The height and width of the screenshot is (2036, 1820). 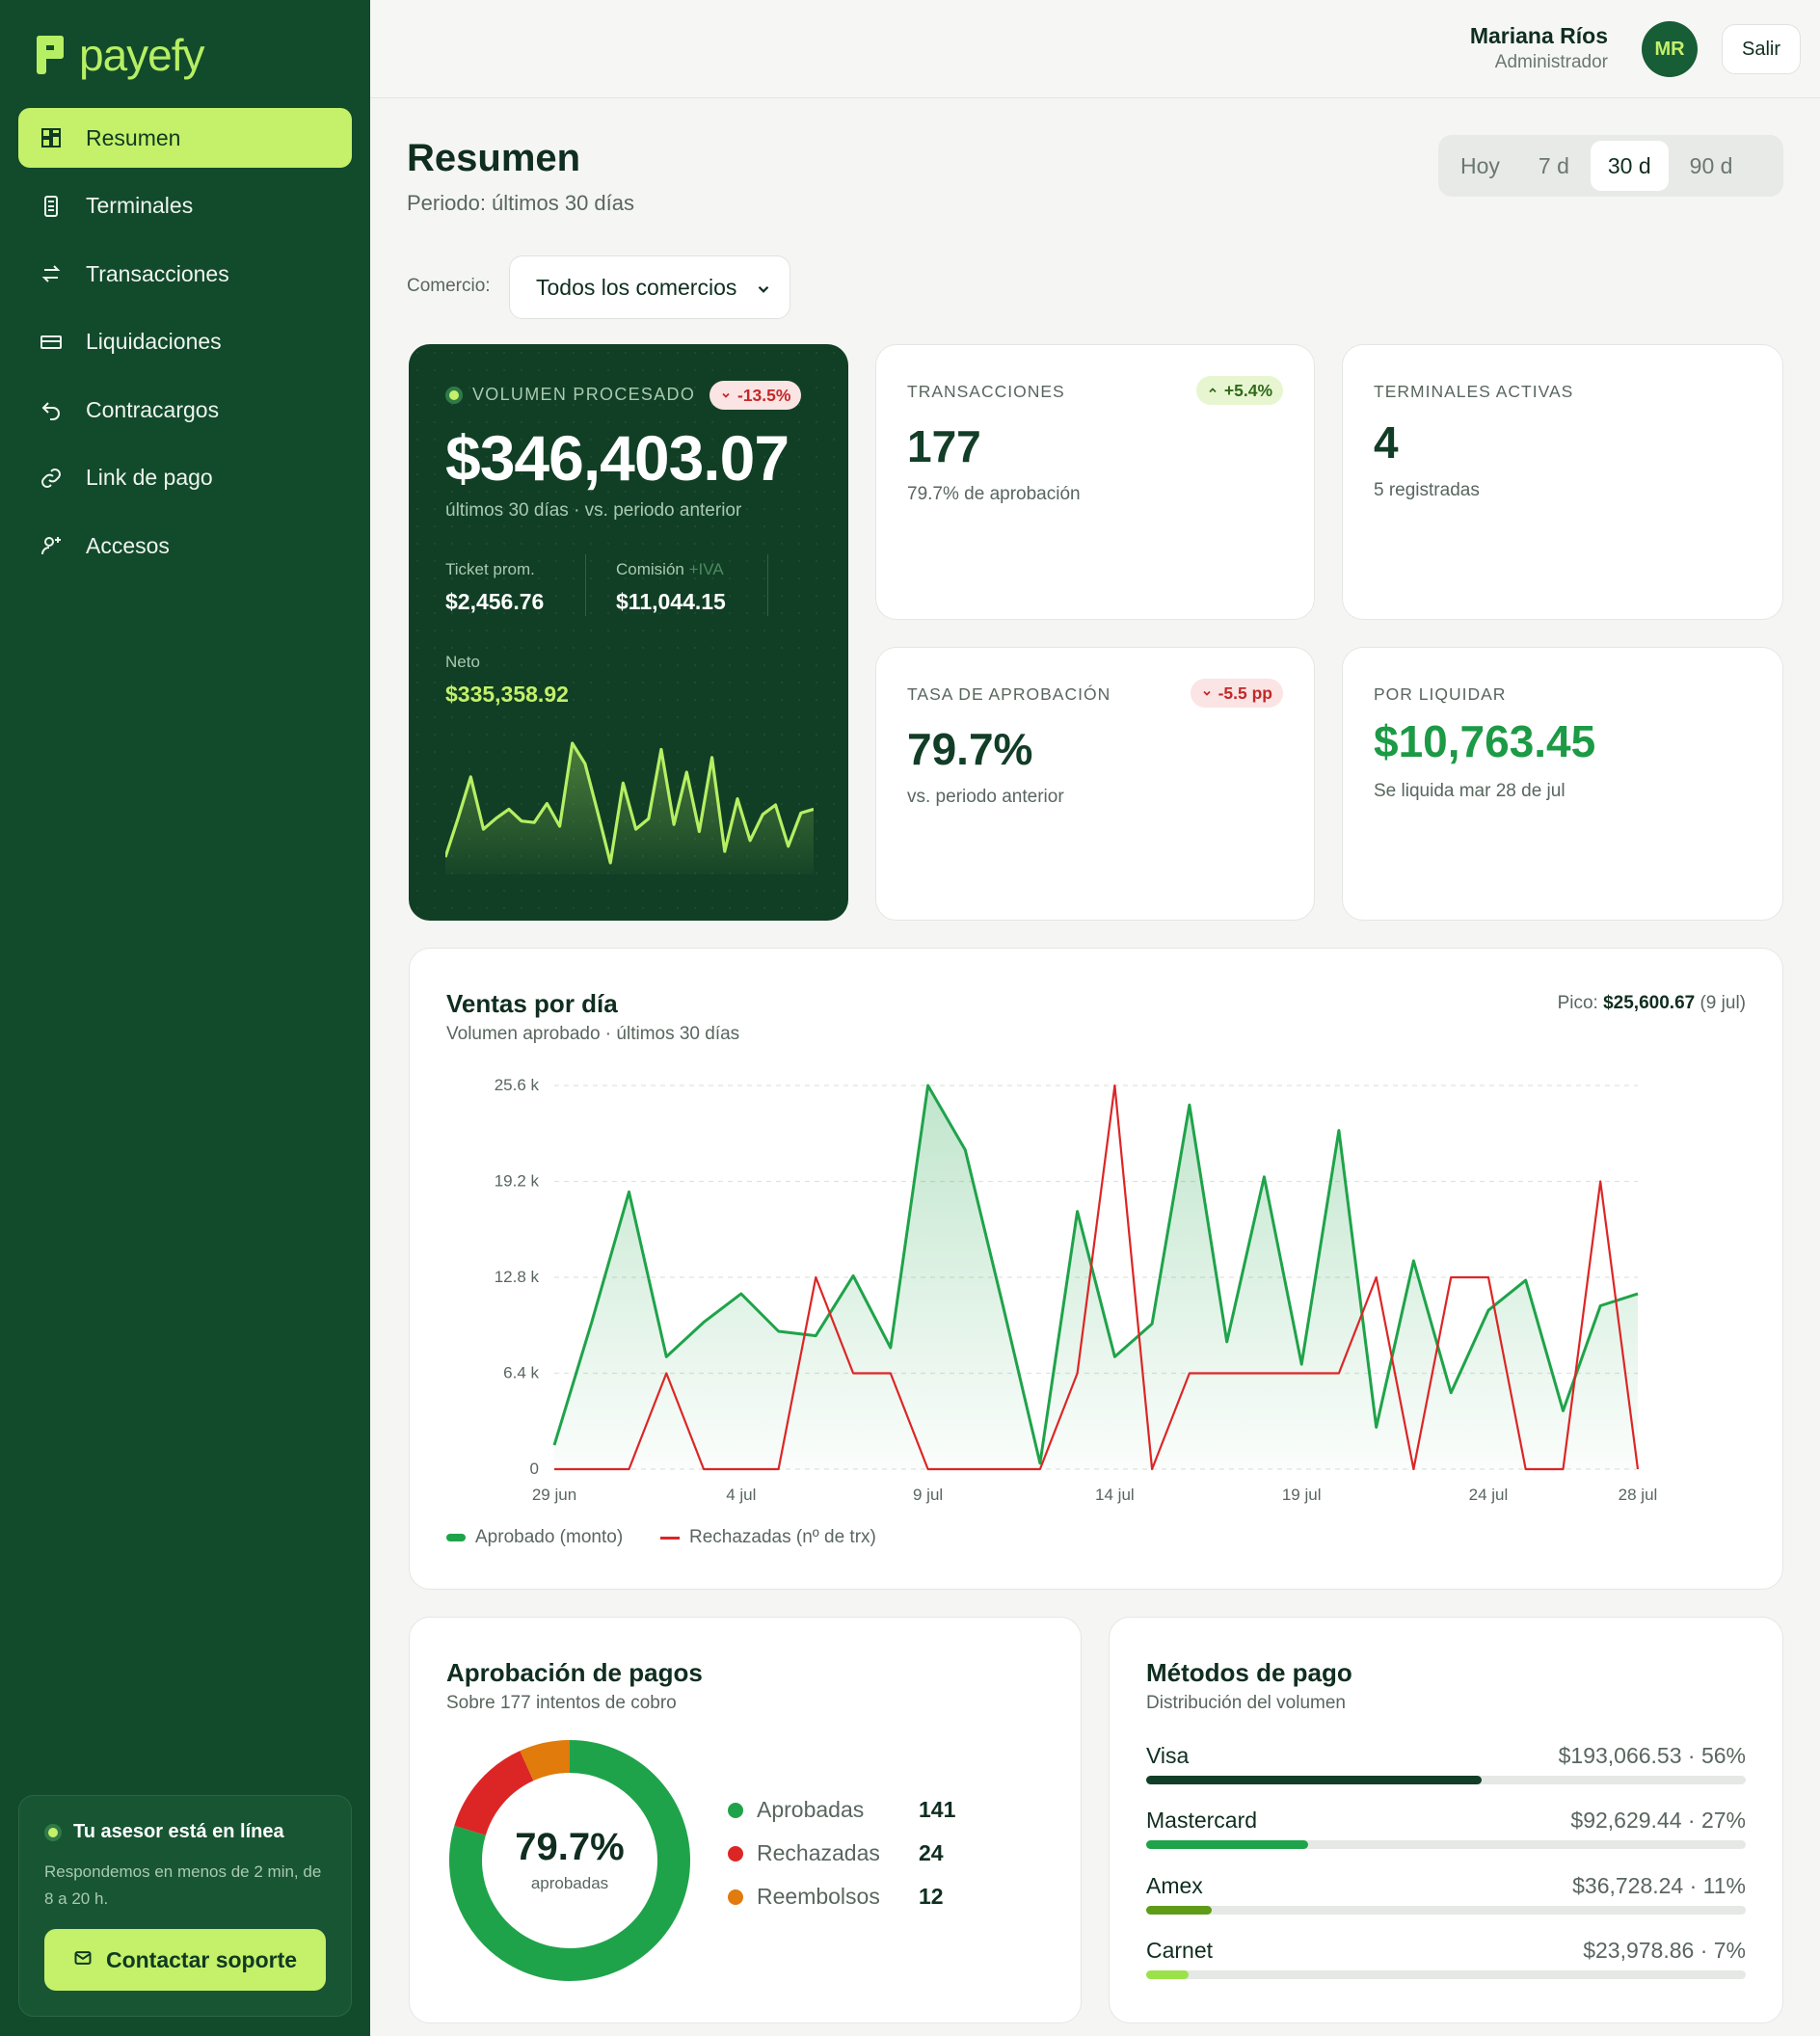 What do you see at coordinates (494, 158) in the screenshot?
I see `page-title: Resumen` at bounding box center [494, 158].